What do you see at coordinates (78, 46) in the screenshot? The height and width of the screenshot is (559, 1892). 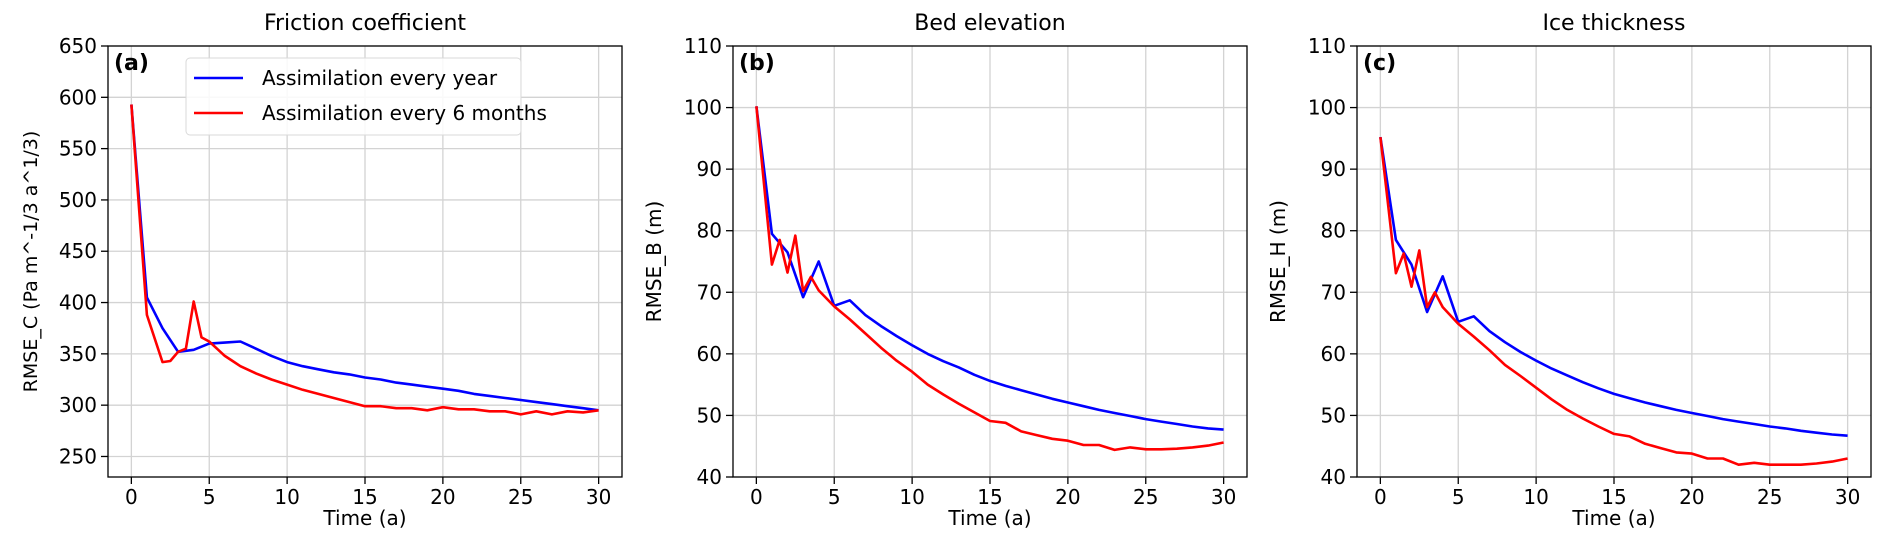 I see `y-tick-label: 650` at bounding box center [78, 46].